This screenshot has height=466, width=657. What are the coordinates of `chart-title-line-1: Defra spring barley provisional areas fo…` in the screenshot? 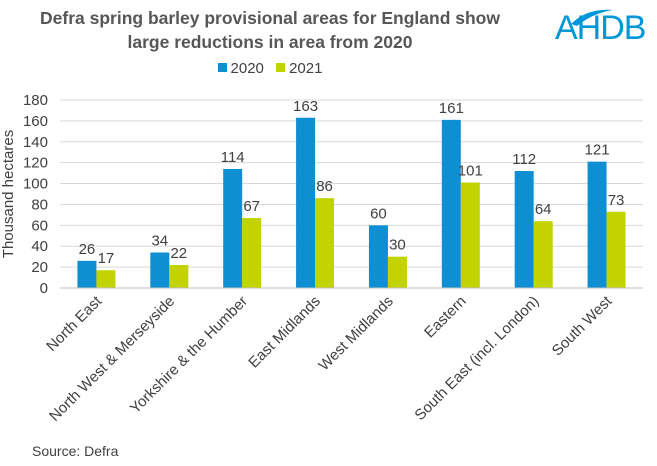 It's located at (270, 18).